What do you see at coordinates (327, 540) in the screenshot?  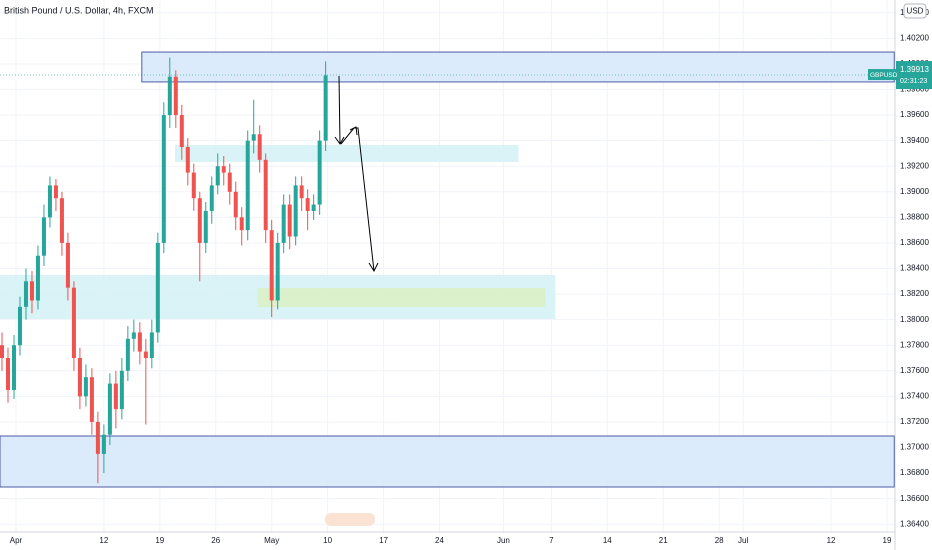 I see `x-tick-label: 10` at bounding box center [327, 540].